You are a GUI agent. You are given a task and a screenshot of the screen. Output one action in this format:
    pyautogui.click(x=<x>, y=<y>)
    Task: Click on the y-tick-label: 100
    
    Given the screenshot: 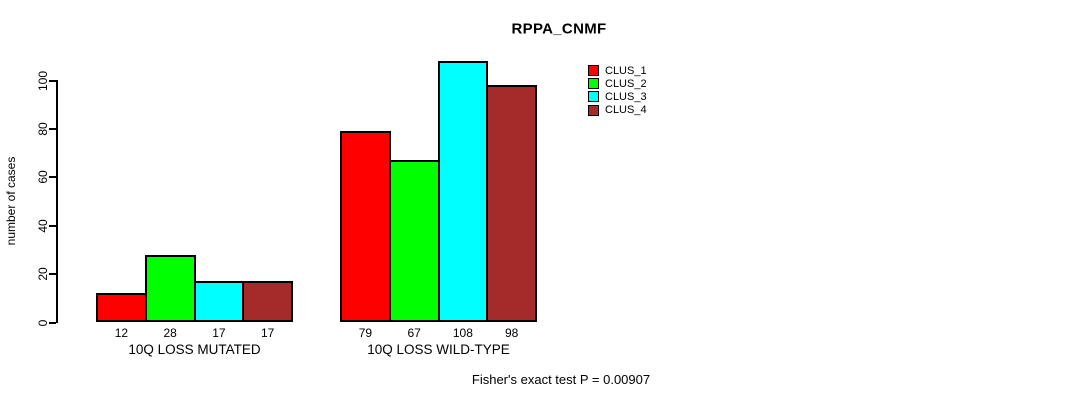 What is the action you would take?
    pyautogui.click(x=43, y=80)
    